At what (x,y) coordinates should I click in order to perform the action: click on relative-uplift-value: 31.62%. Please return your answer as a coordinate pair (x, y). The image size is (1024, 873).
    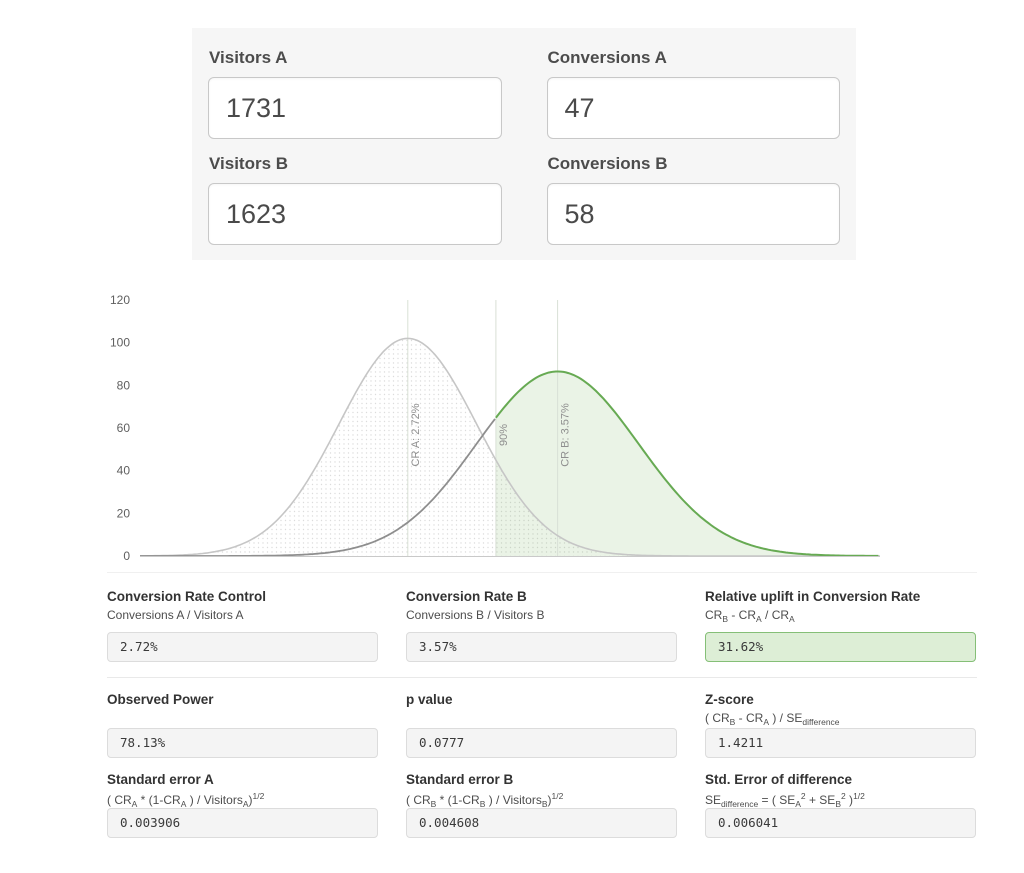
    Looking at the image, I should click on (840, 647).